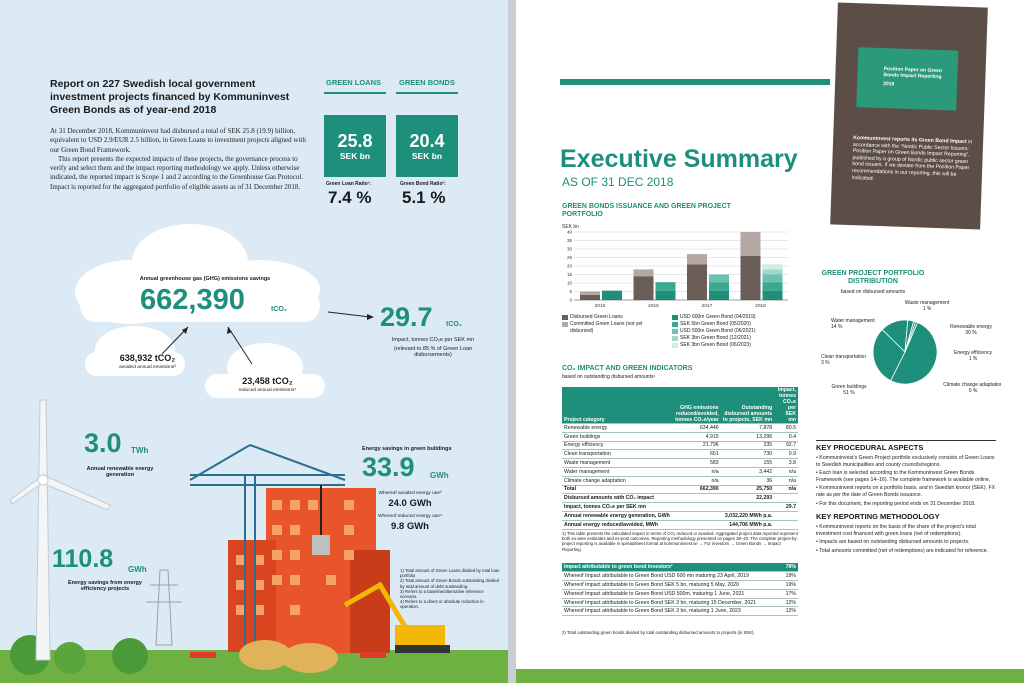 The image size is (1024, 683). I want to click on table-cell-value: 3.8, so click(786, 463).